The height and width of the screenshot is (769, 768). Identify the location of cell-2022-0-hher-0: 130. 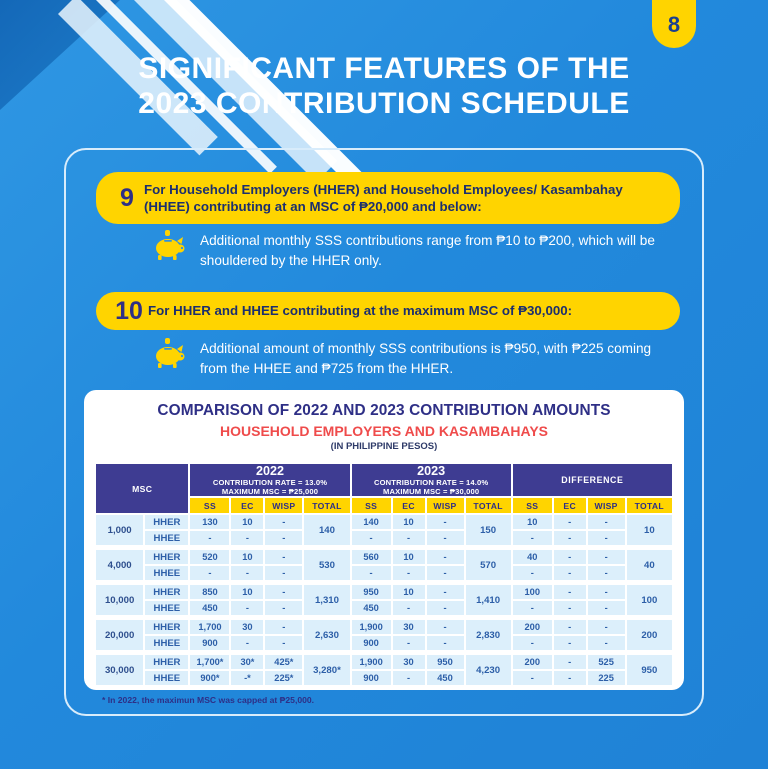
(210, 522).